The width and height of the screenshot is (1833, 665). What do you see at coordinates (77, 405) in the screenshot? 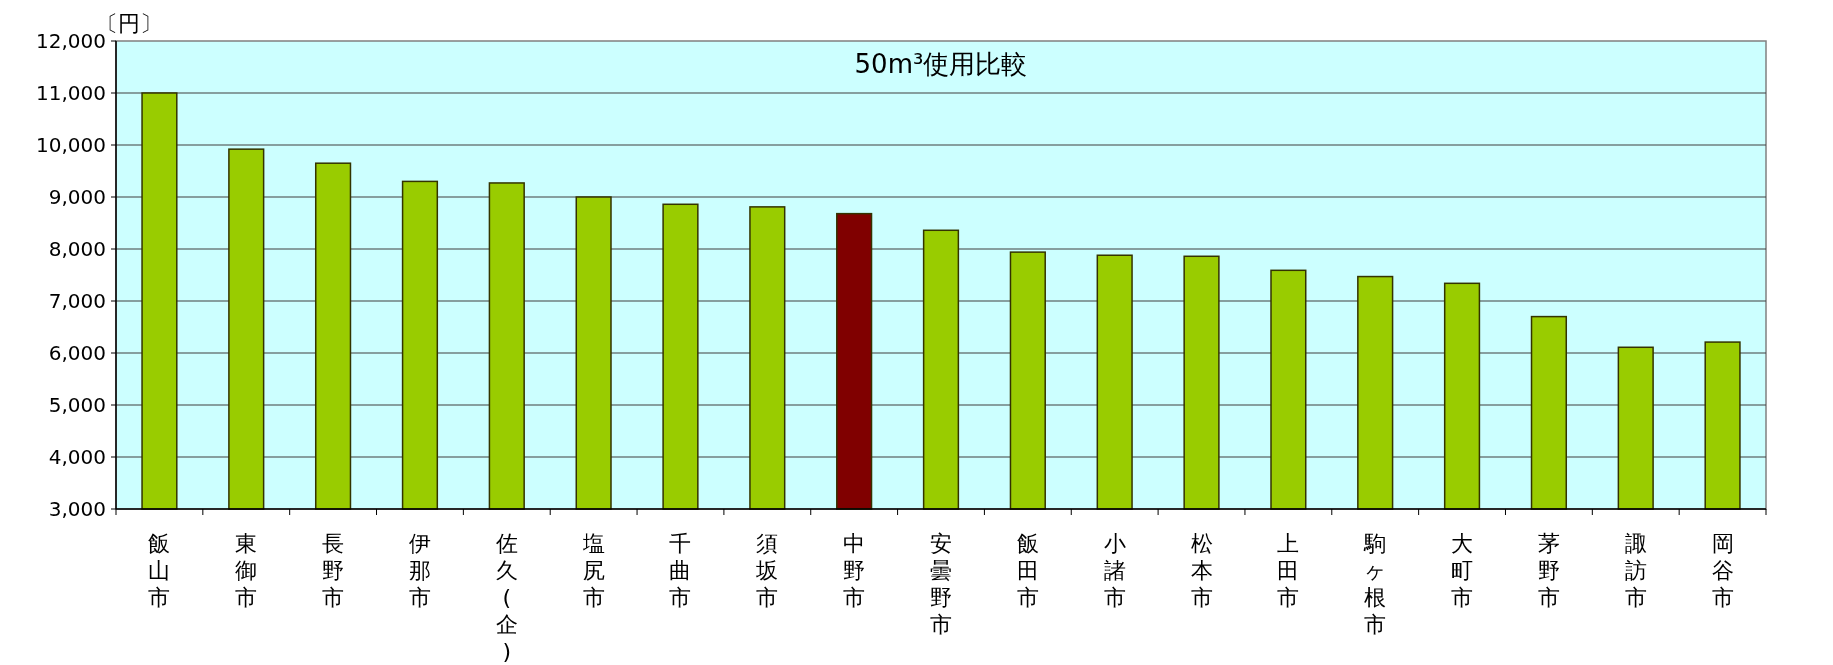
I see `y-tick-label: 5,000` at bounding box center [77, 405].